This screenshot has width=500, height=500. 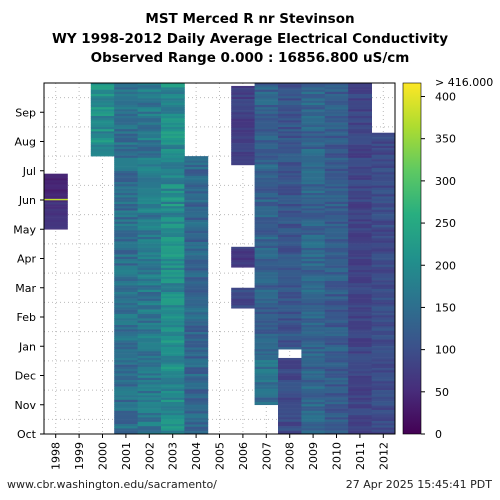 I want to click on x-tick-label: 2006, so click(x=243, y=456).